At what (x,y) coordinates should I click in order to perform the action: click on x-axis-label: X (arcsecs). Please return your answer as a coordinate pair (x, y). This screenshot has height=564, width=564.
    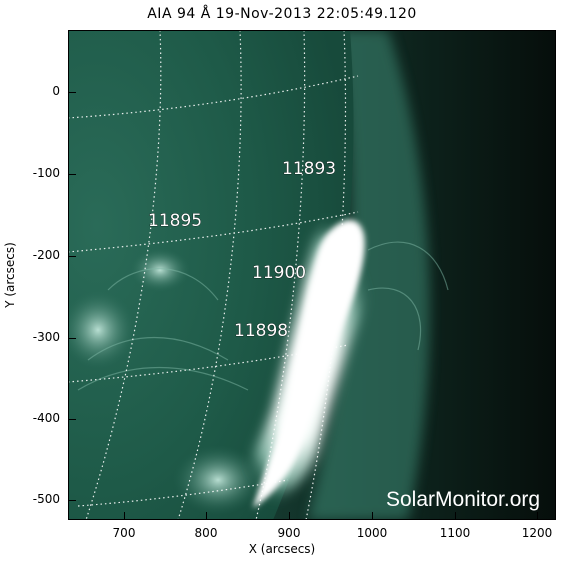
    Looking at the image, I should click on (282, 549).